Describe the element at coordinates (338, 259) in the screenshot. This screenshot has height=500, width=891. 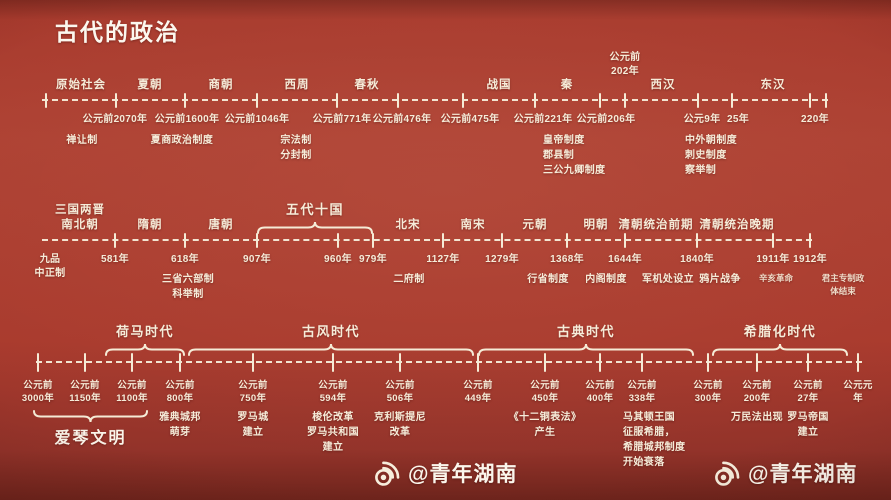
I see `date-label: 960年` at that location.